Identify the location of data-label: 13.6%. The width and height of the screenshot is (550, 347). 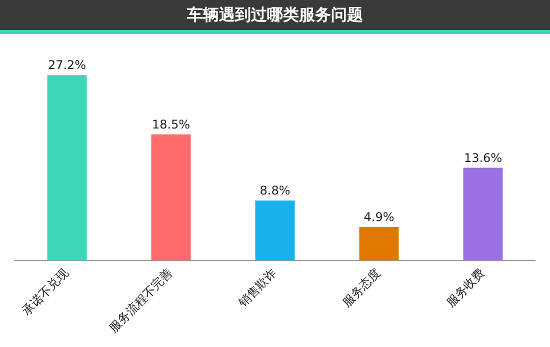
(483, 157).